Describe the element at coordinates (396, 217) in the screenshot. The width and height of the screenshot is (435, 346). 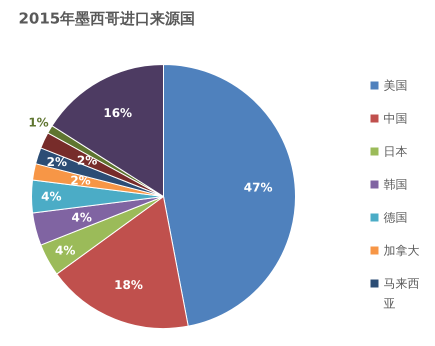
I see `legend-label: 德国` at that location.